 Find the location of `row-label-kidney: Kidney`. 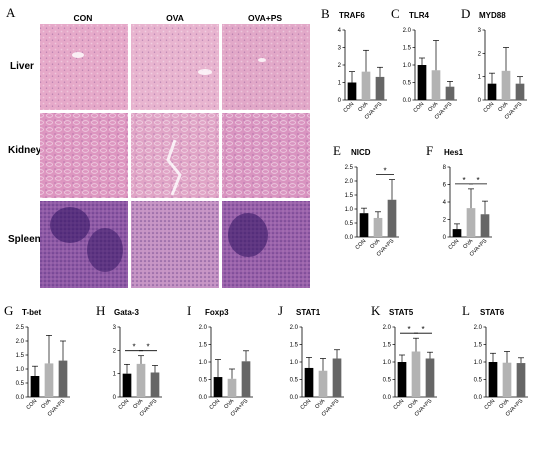

row-label-kidney: Kidney is located at coordinates (25, 150).